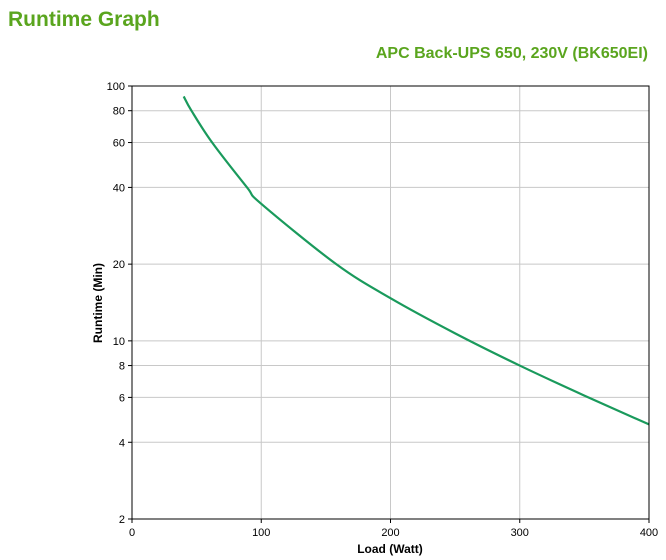 This screenshot has width=666, height=560. Describe the element at coordinates (390, 533) in the screenshot. I see `x-tick-label: 200` at that location.